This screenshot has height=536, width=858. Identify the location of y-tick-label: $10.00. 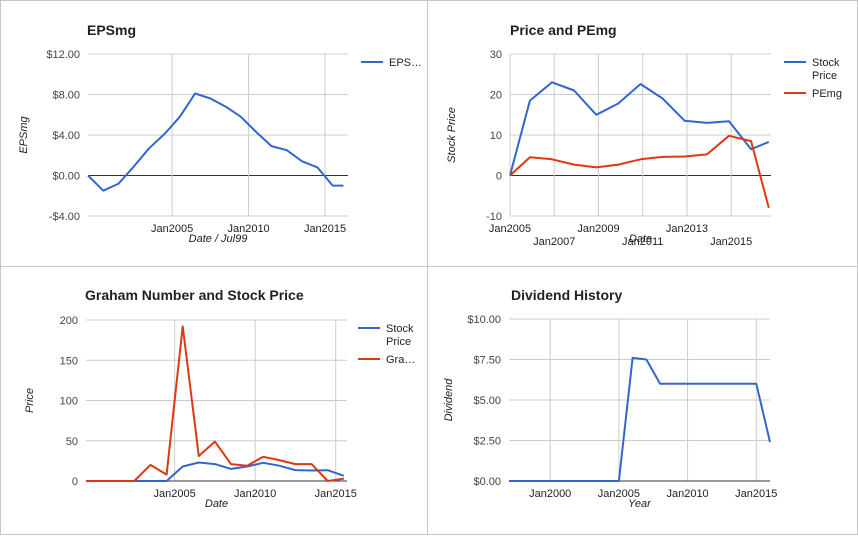
(484, 320).